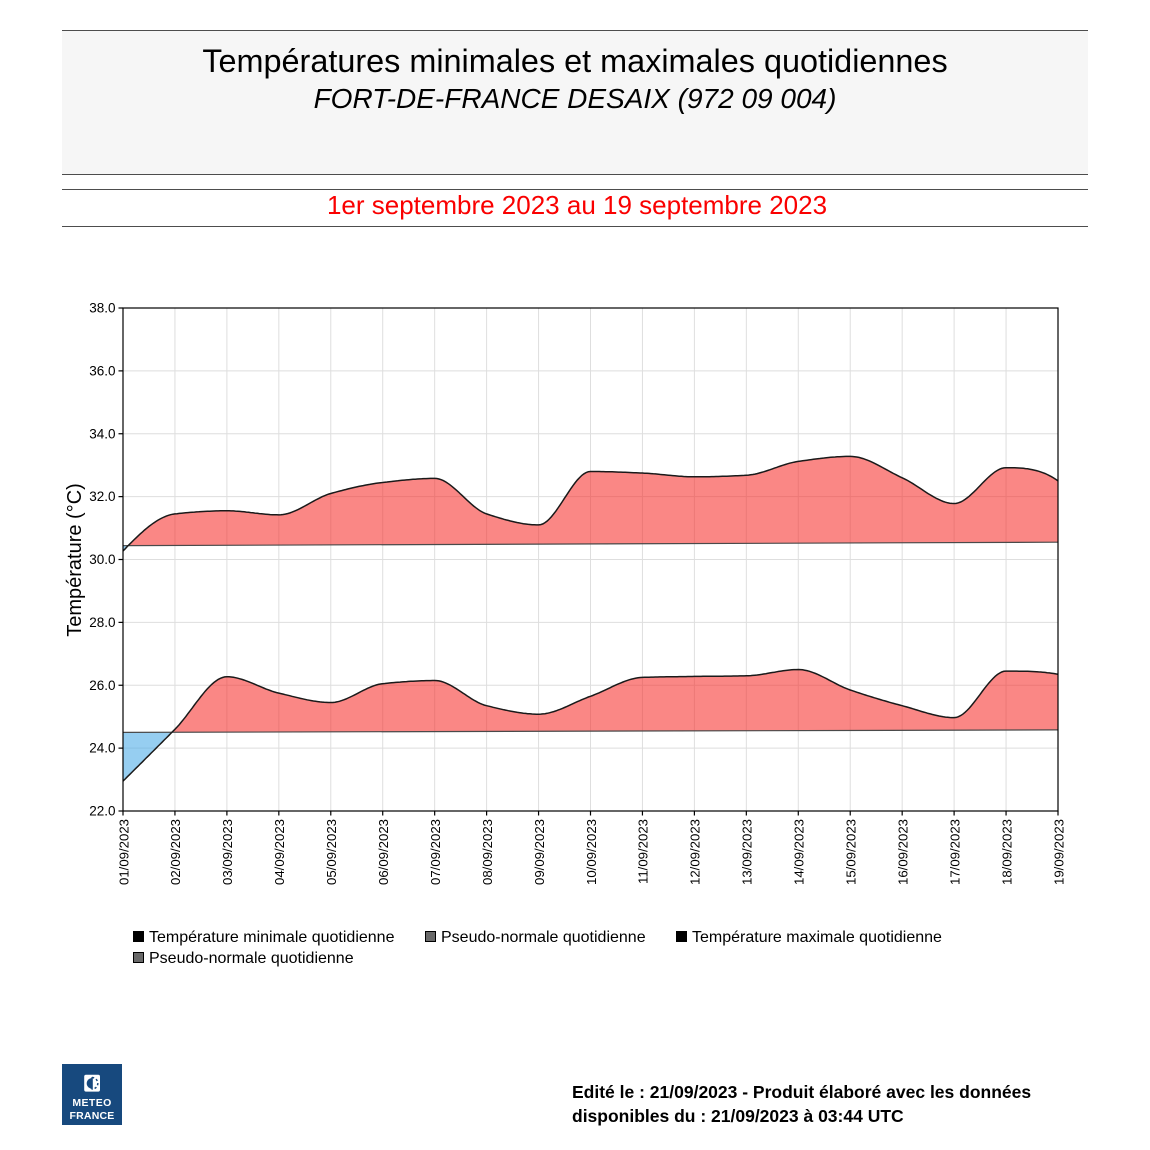  I want to click on svg-text: METEO, so click(91, 1103).